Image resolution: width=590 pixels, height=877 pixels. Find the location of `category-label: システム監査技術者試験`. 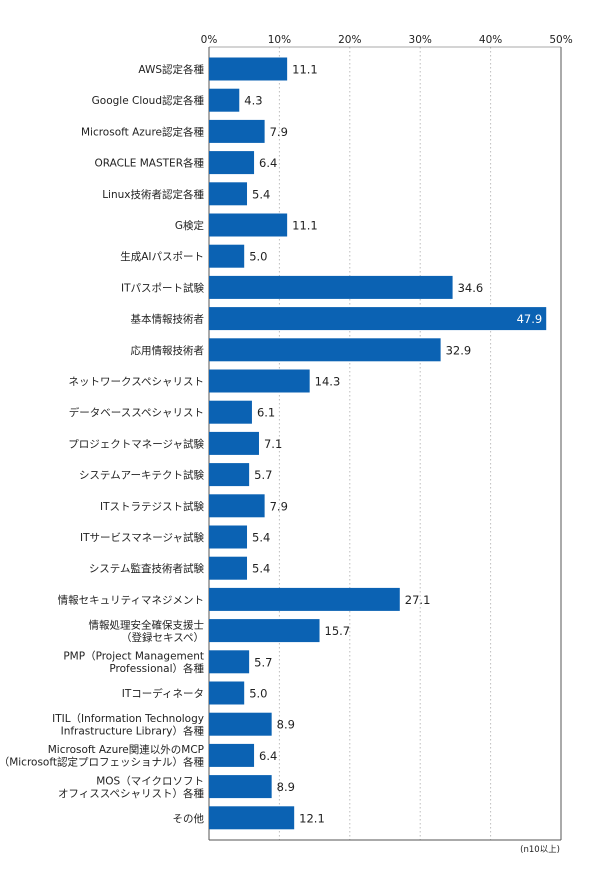

category-label: システム監査技術者試験 is located at coordinates (147, 568).